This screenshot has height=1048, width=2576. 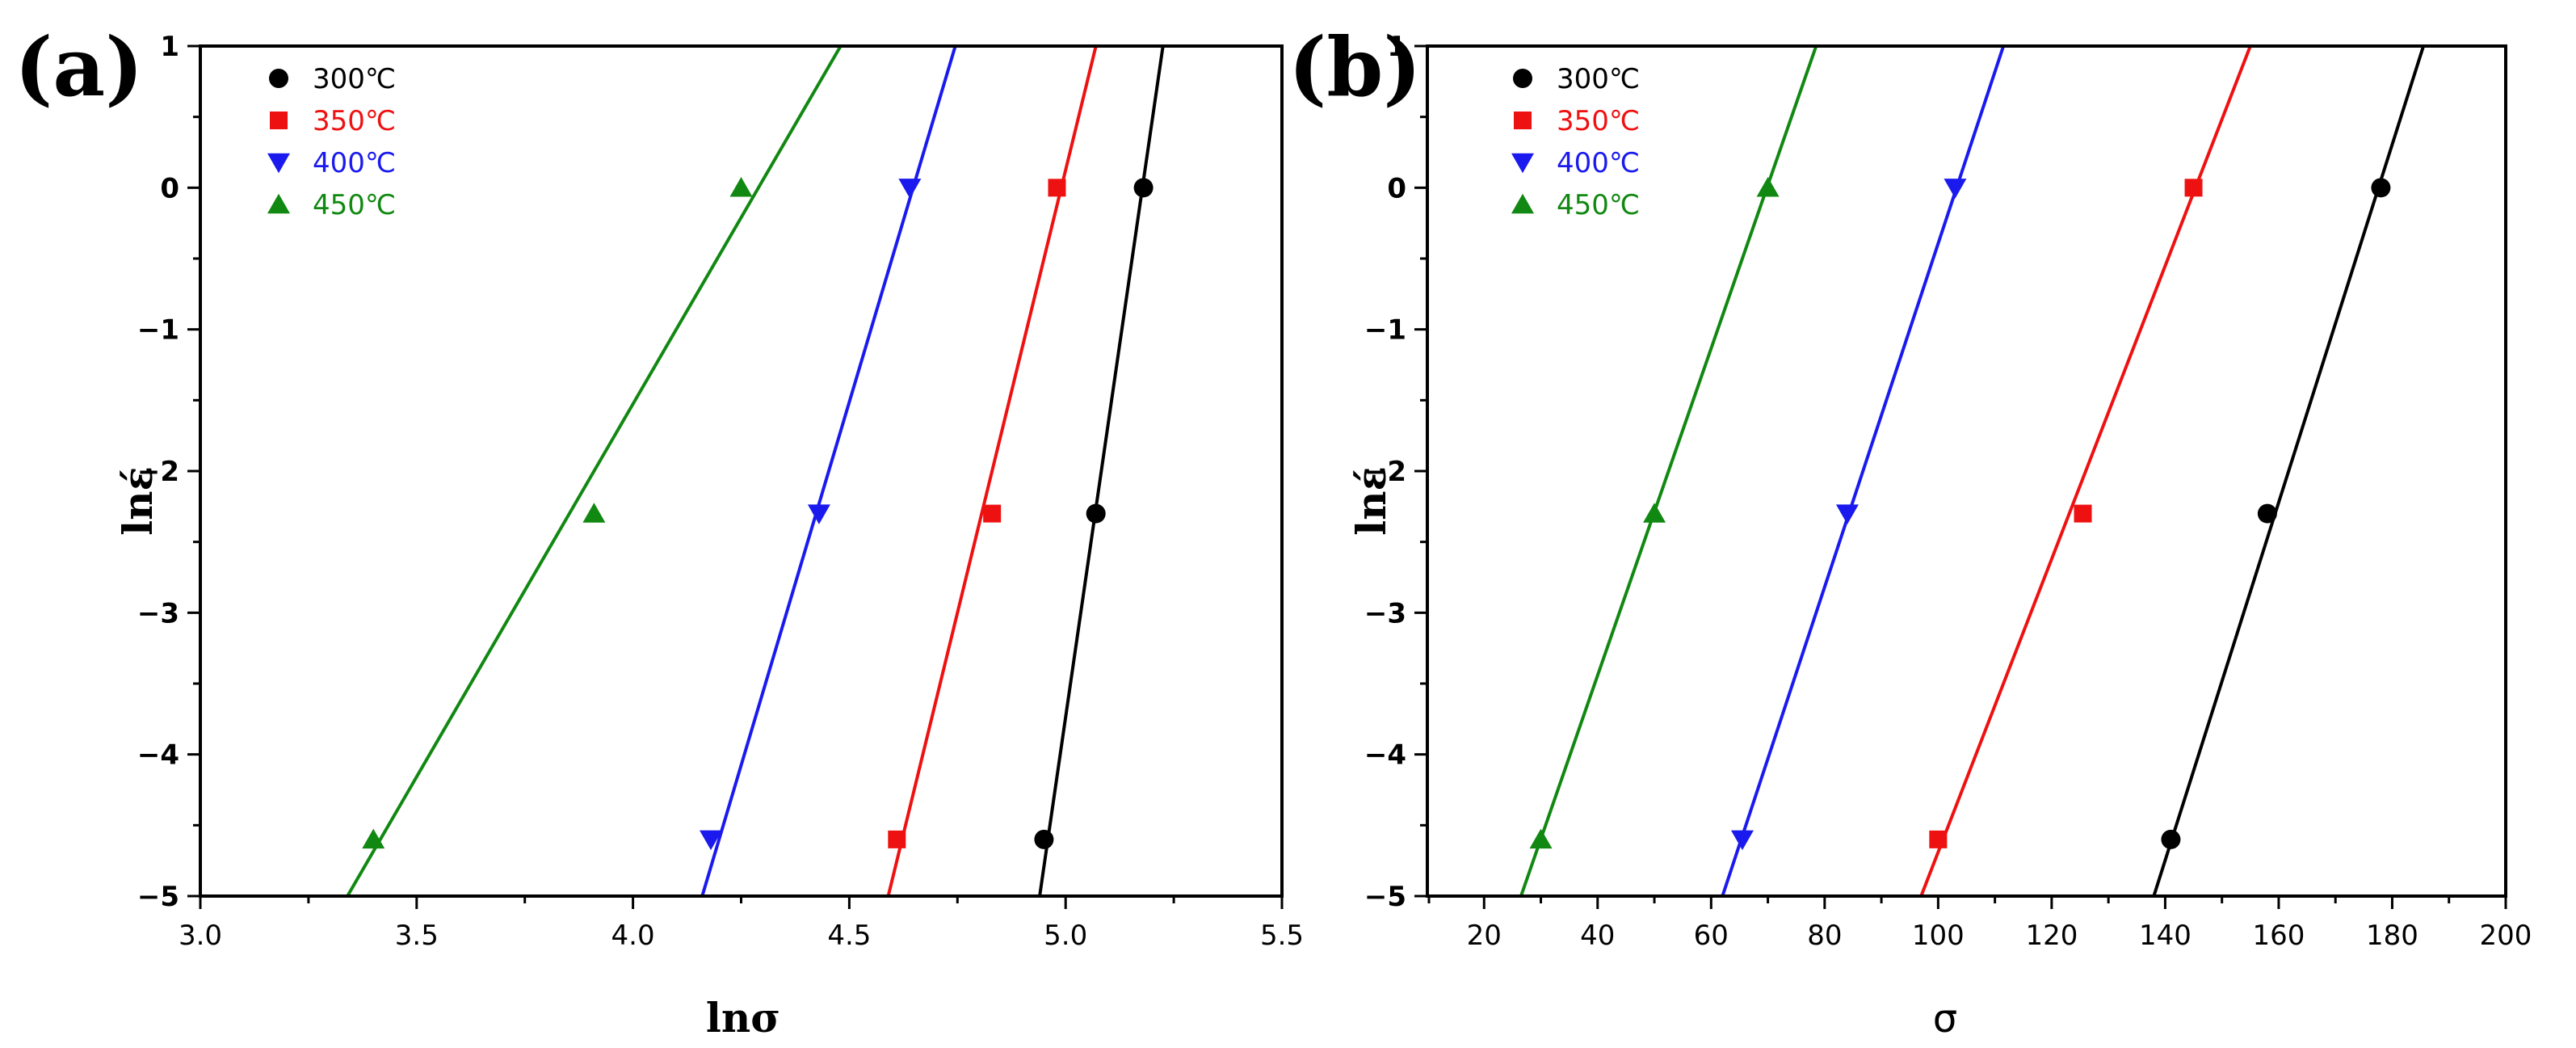 I want to click on legend-label-a-3: 450℃, so click(x=355, y=205).